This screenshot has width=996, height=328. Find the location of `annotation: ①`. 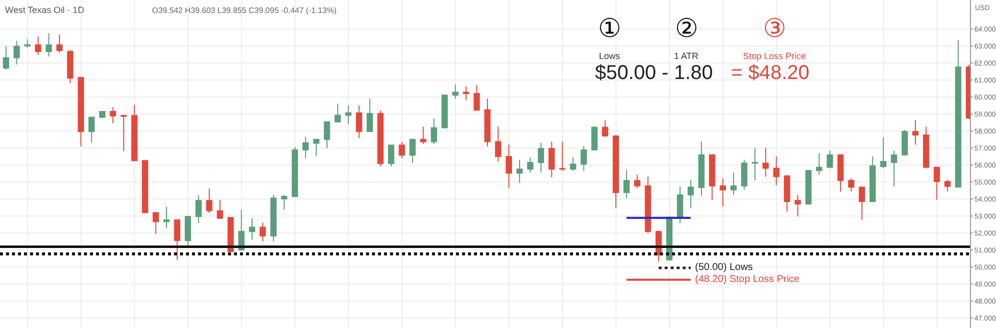

annotation: ① is located at coordinates (609, 28).